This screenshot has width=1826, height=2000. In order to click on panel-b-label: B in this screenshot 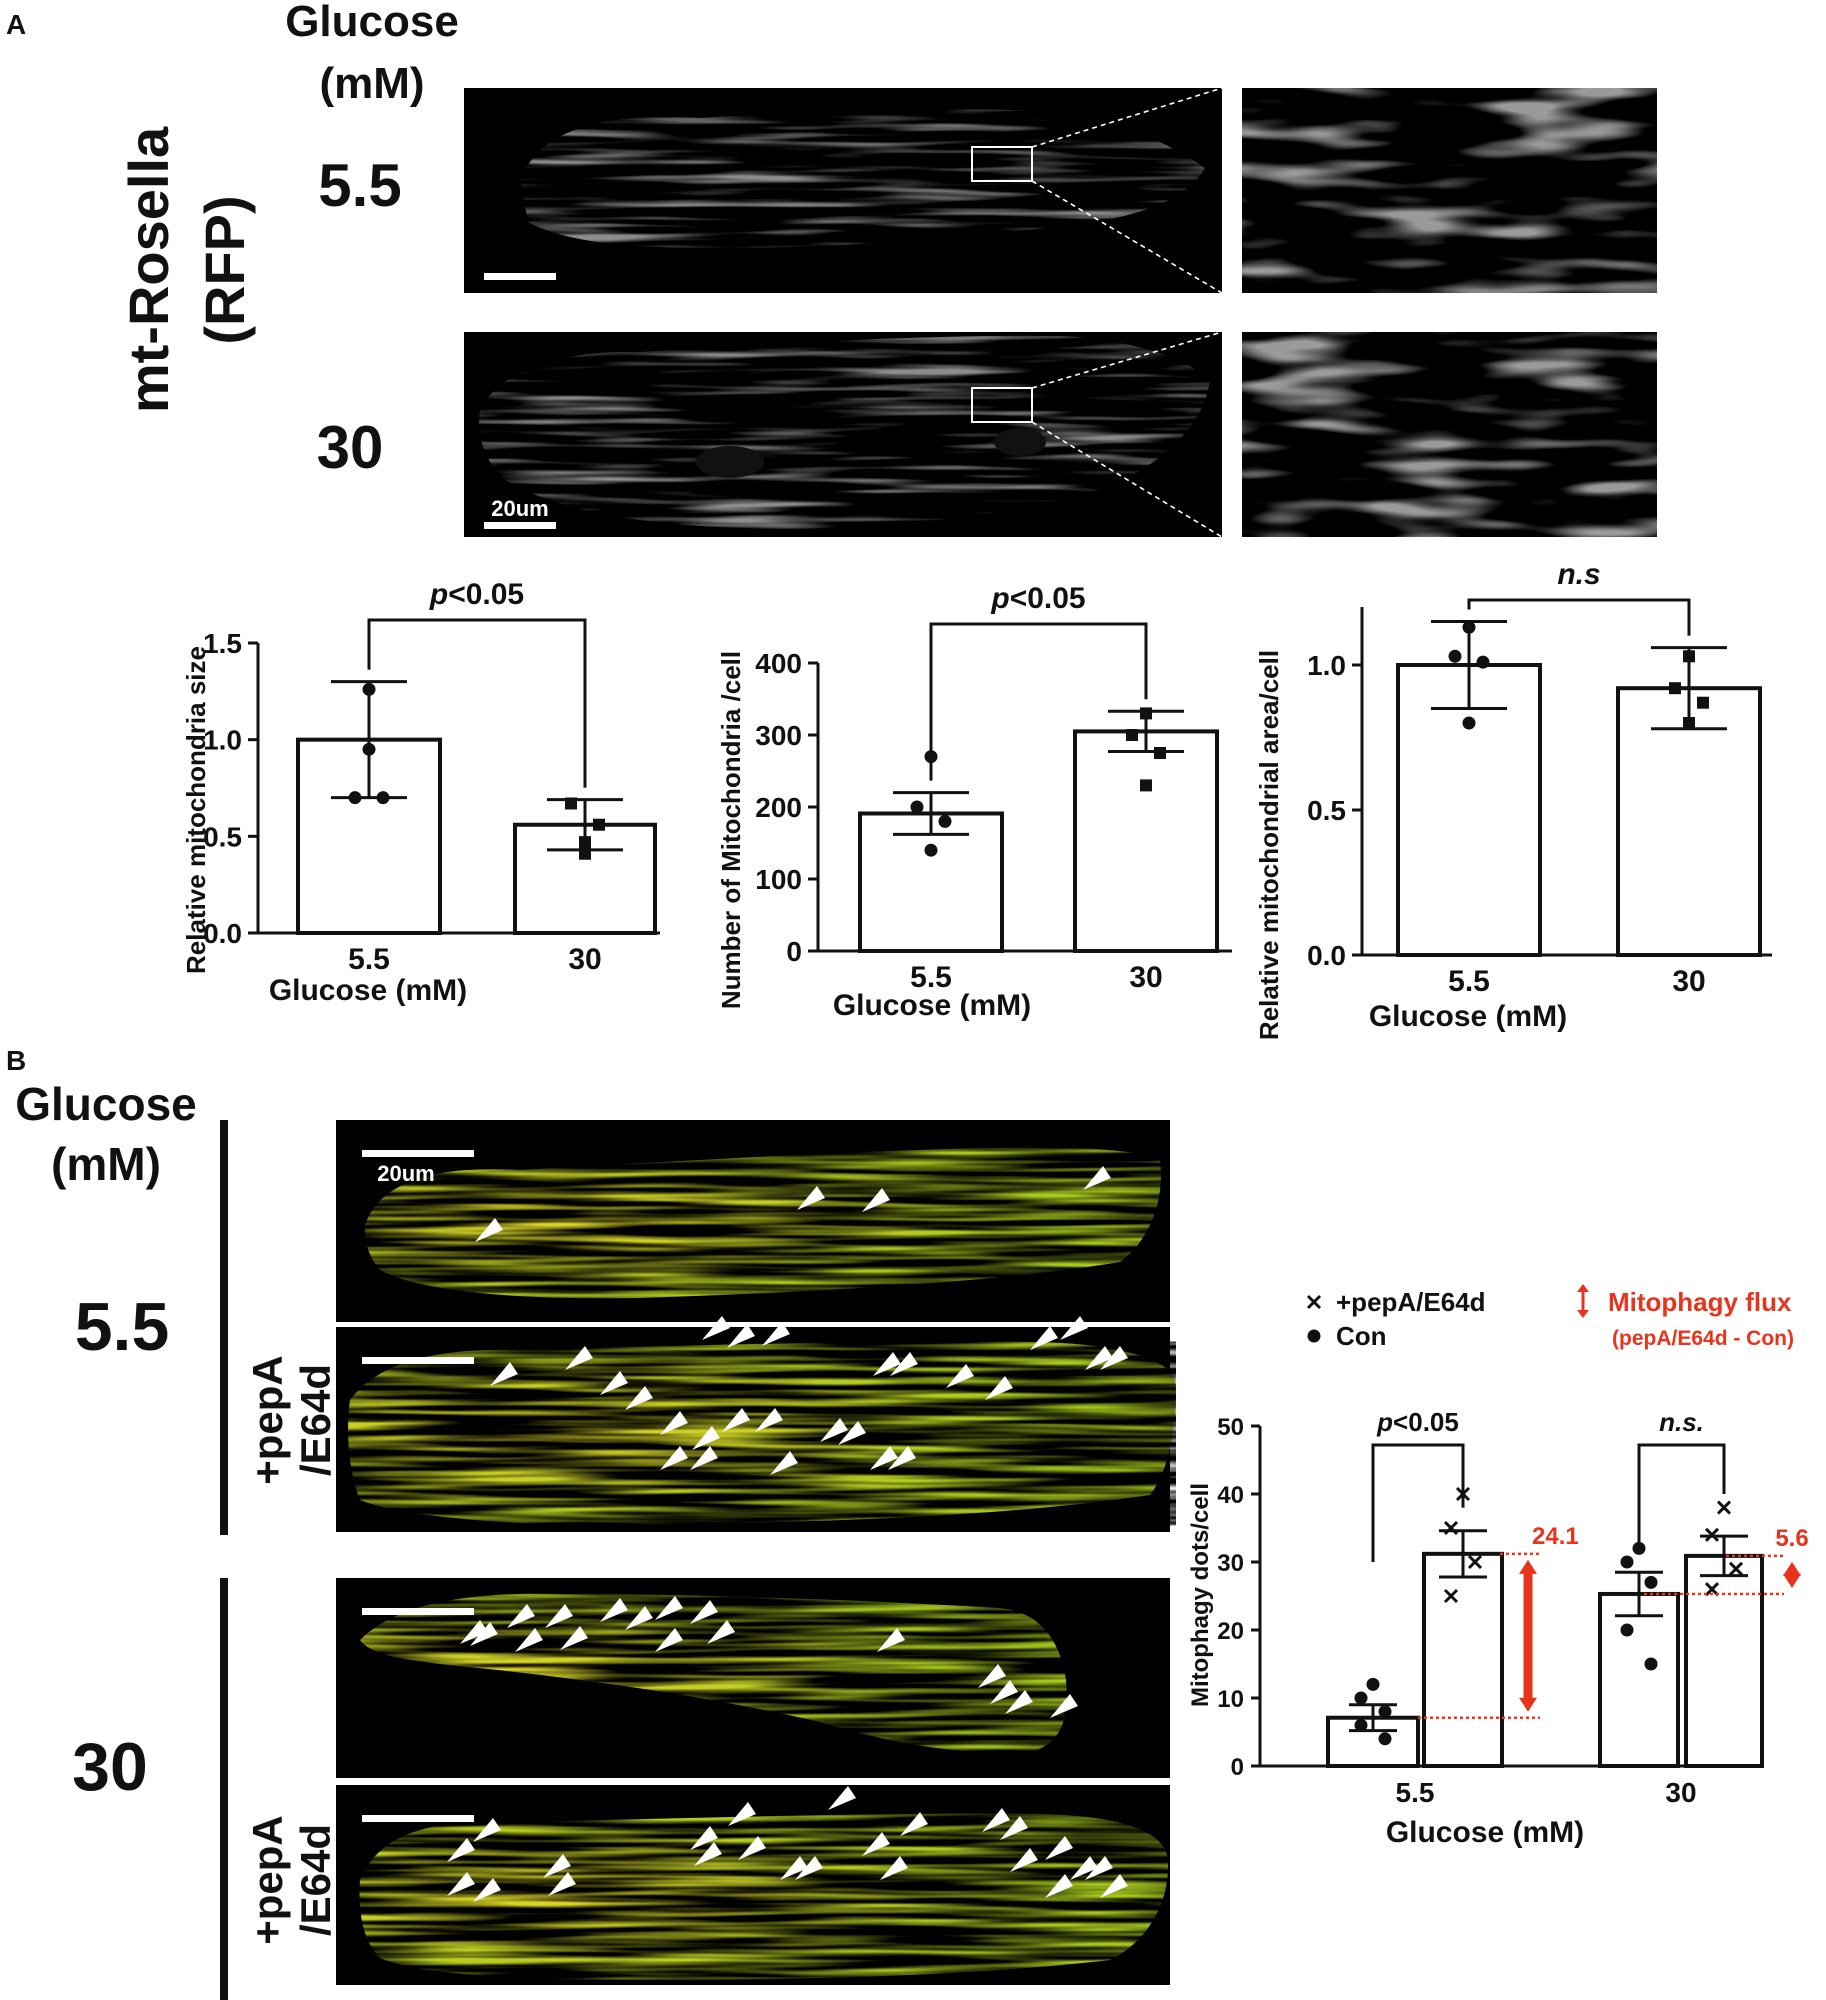, I will do `click(16, 1060)`.